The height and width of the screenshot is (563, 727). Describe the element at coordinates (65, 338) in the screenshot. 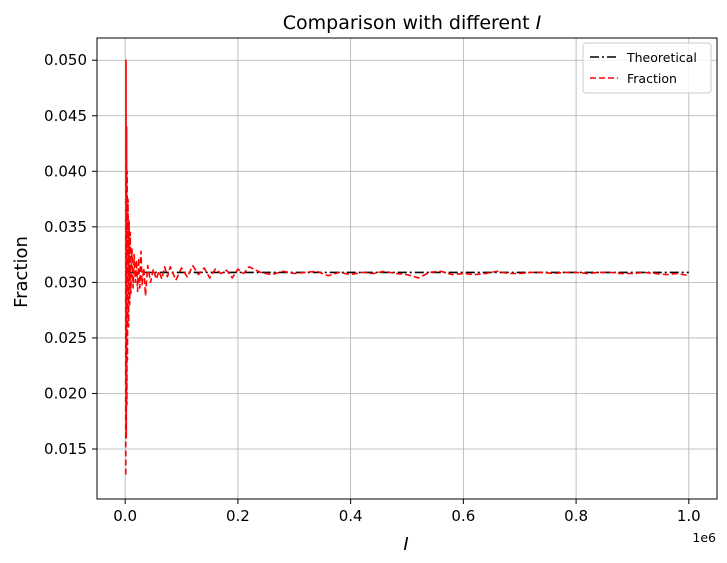

I see `y-tick-label: 0.025` at that location.